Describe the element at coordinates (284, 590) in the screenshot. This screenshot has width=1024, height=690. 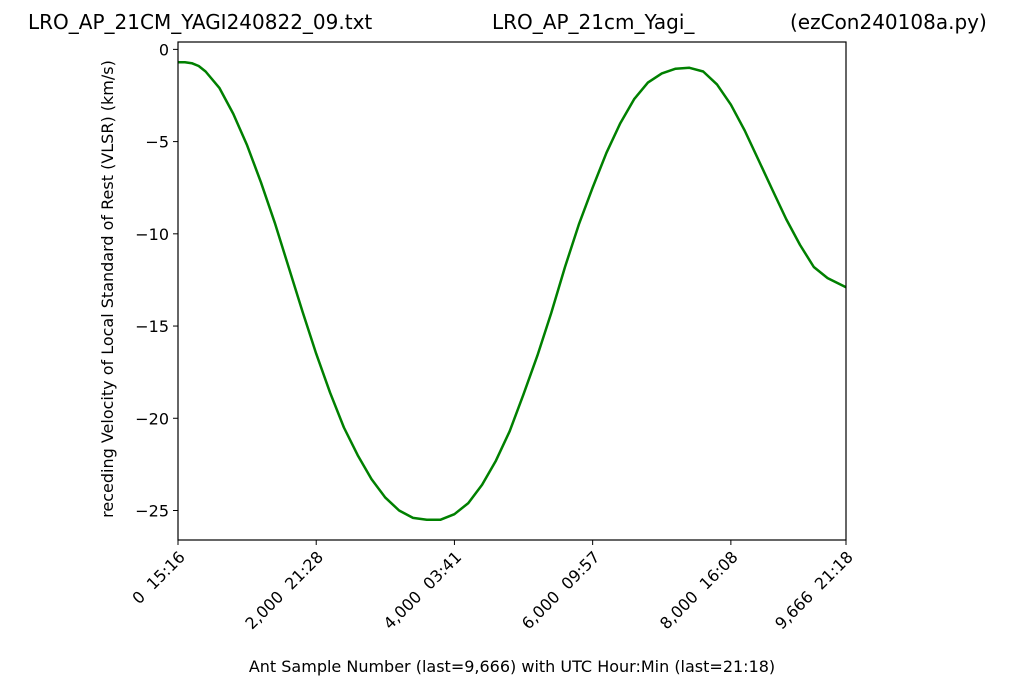
I see `x-tick-label: 2,000 21:28` at that location.